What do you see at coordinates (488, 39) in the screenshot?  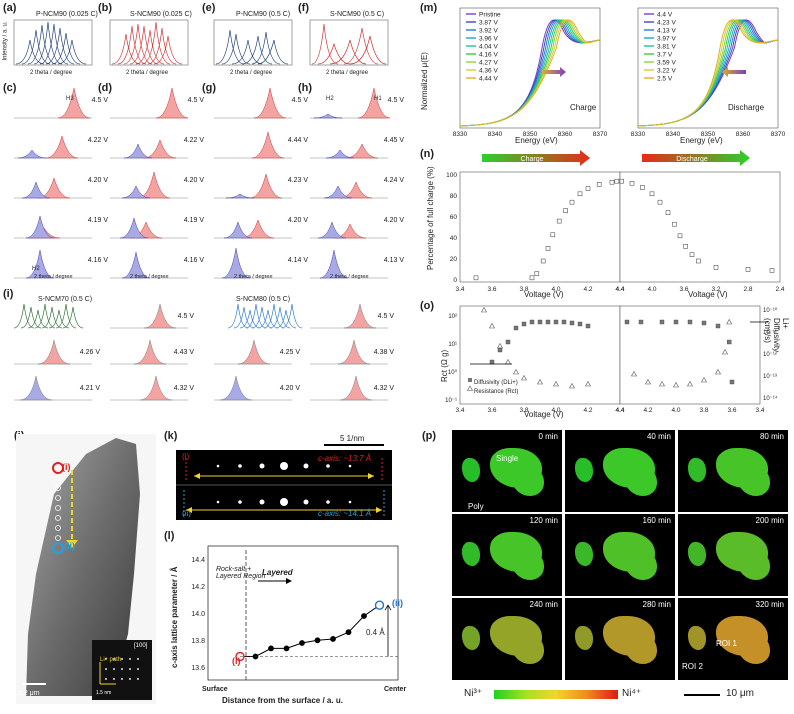 I see `xanes-legend-label: 3.96 V` at bounding box center [488, 39].